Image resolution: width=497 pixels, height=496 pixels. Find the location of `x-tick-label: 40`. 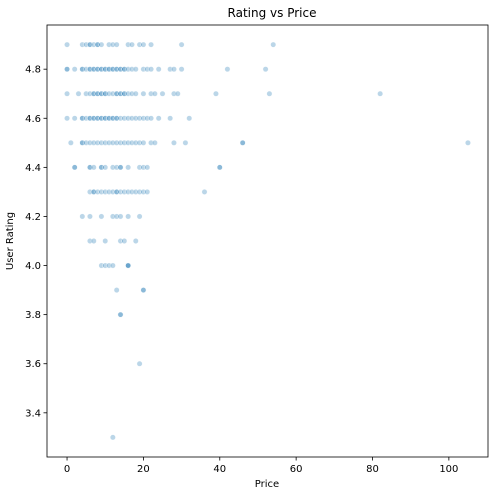

x-tick-label: 40 is located at coordinates (219, 469).